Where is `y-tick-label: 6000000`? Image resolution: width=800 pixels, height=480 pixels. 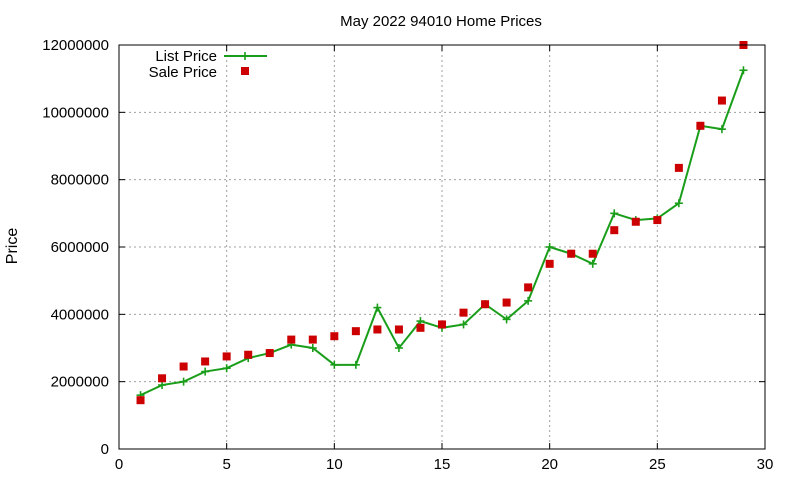
y-tick-label: 6000000 is located at coordinates (80, 247).